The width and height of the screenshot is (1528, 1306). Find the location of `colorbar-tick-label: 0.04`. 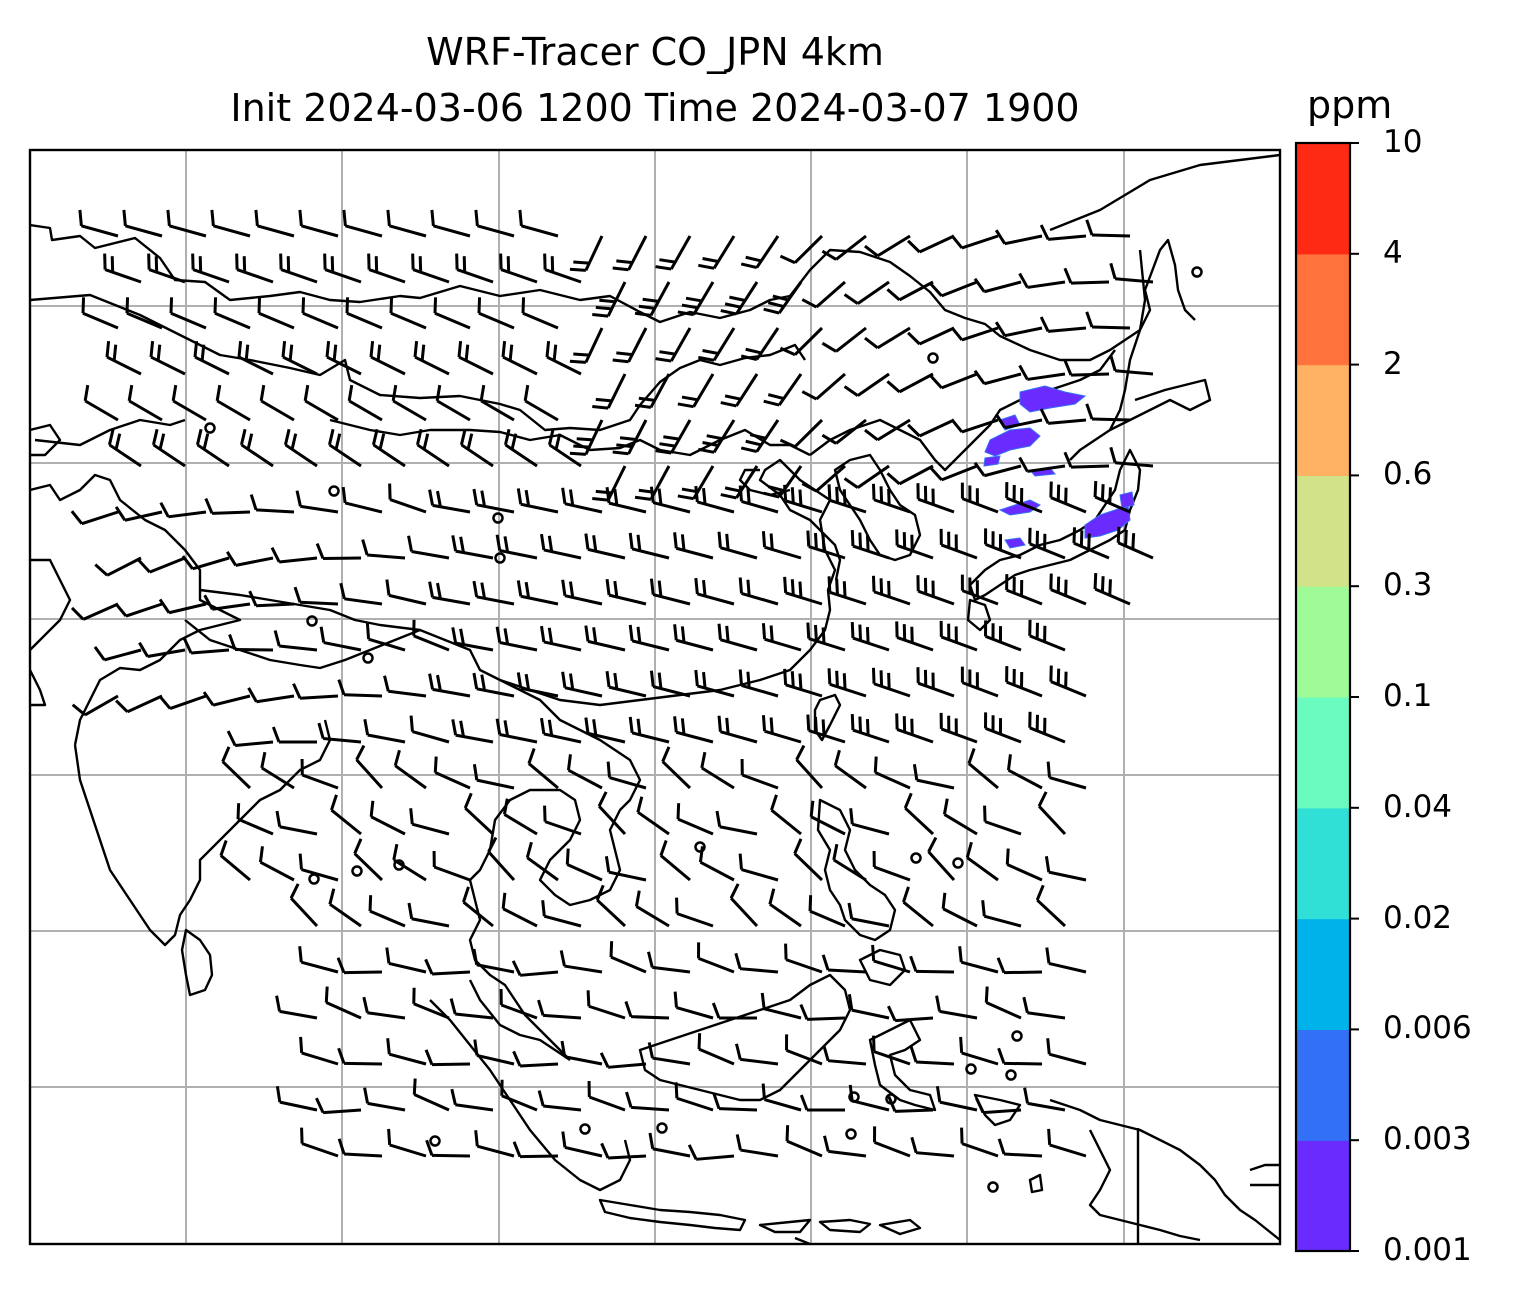

colorbar-tick-label: 0.04 is located at coordinates (1418, 806).